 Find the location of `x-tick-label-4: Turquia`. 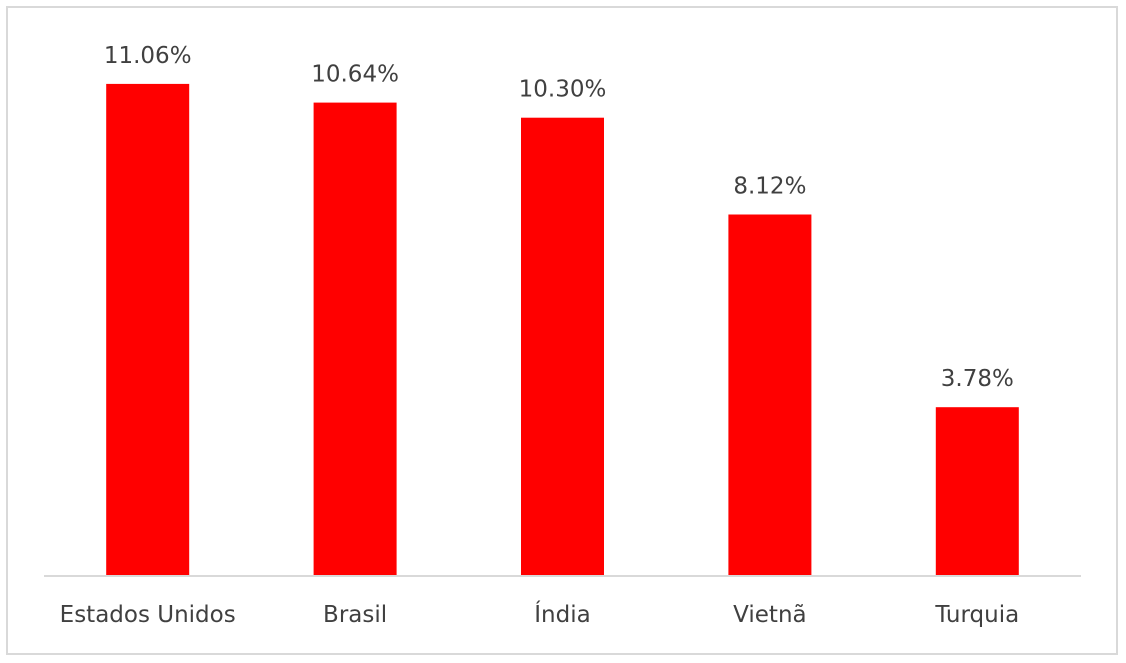

x-tick-label-4: Turquia is located at coordinates (976, 615).